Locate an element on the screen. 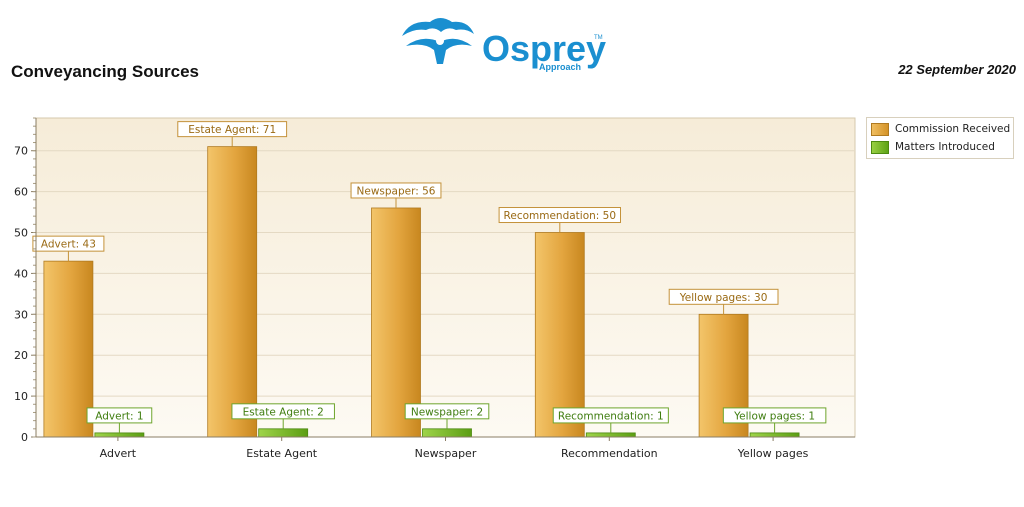 Image resolution: width=1024 pixels, height=507 pixels. y-tick-label: 40 is located at coordinates (21, 273).